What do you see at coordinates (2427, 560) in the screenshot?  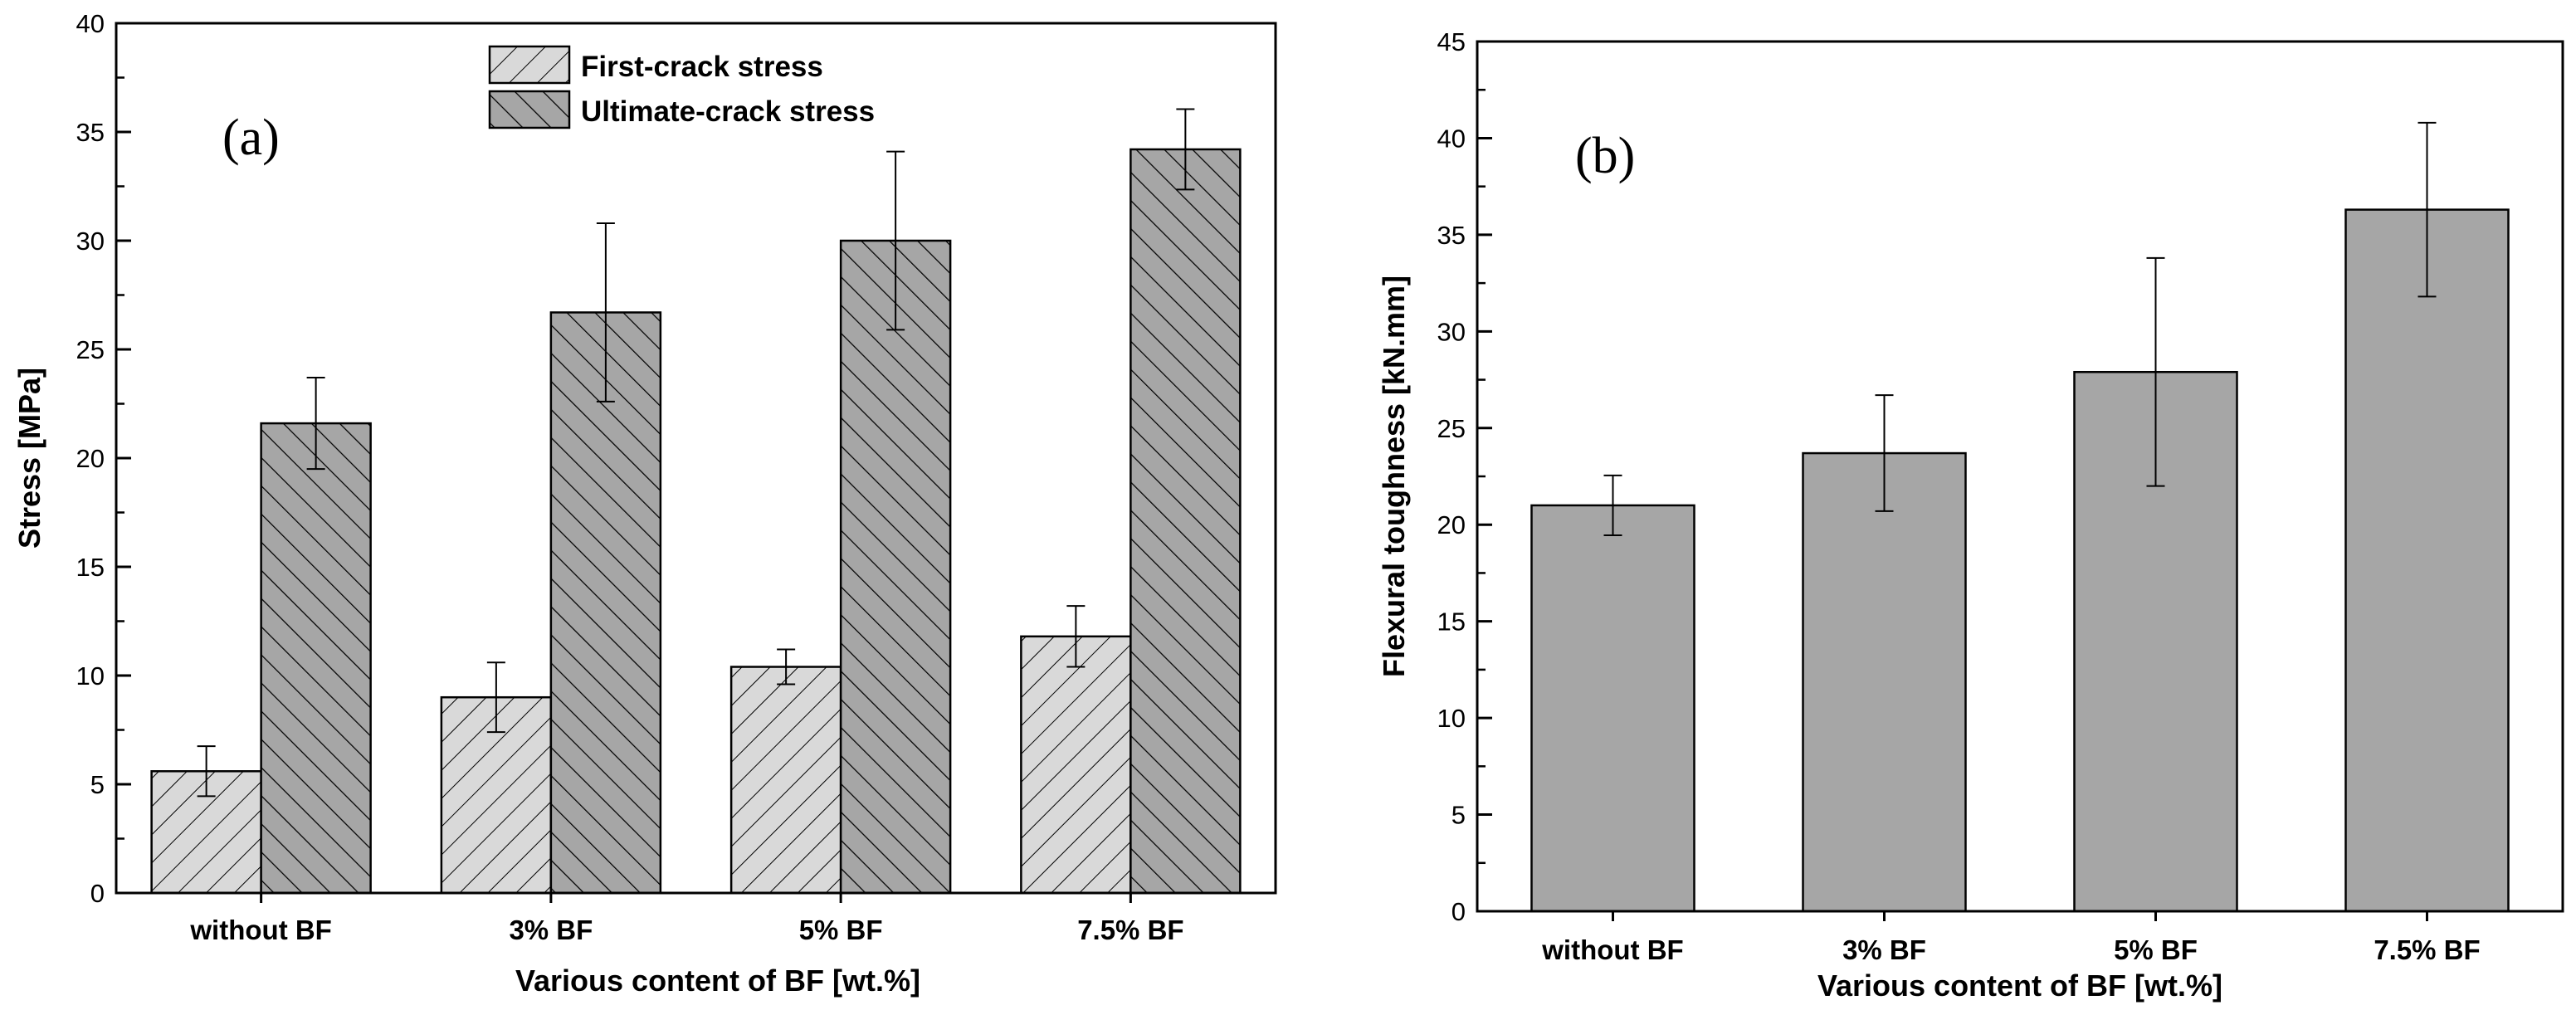 I see `bar-value-7-5-bf` at bounding box center [2427, 560].